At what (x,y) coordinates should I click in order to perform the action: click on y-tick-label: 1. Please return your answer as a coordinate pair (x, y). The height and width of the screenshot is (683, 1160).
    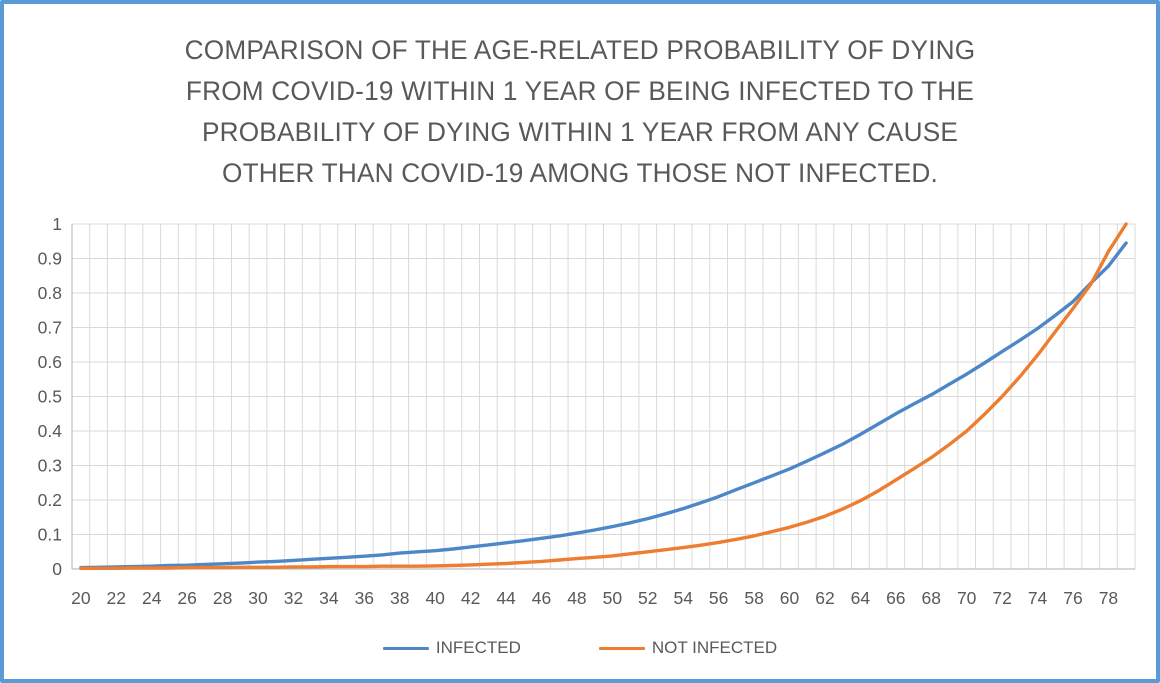
    Looking at the image, I should click on (57, 224).